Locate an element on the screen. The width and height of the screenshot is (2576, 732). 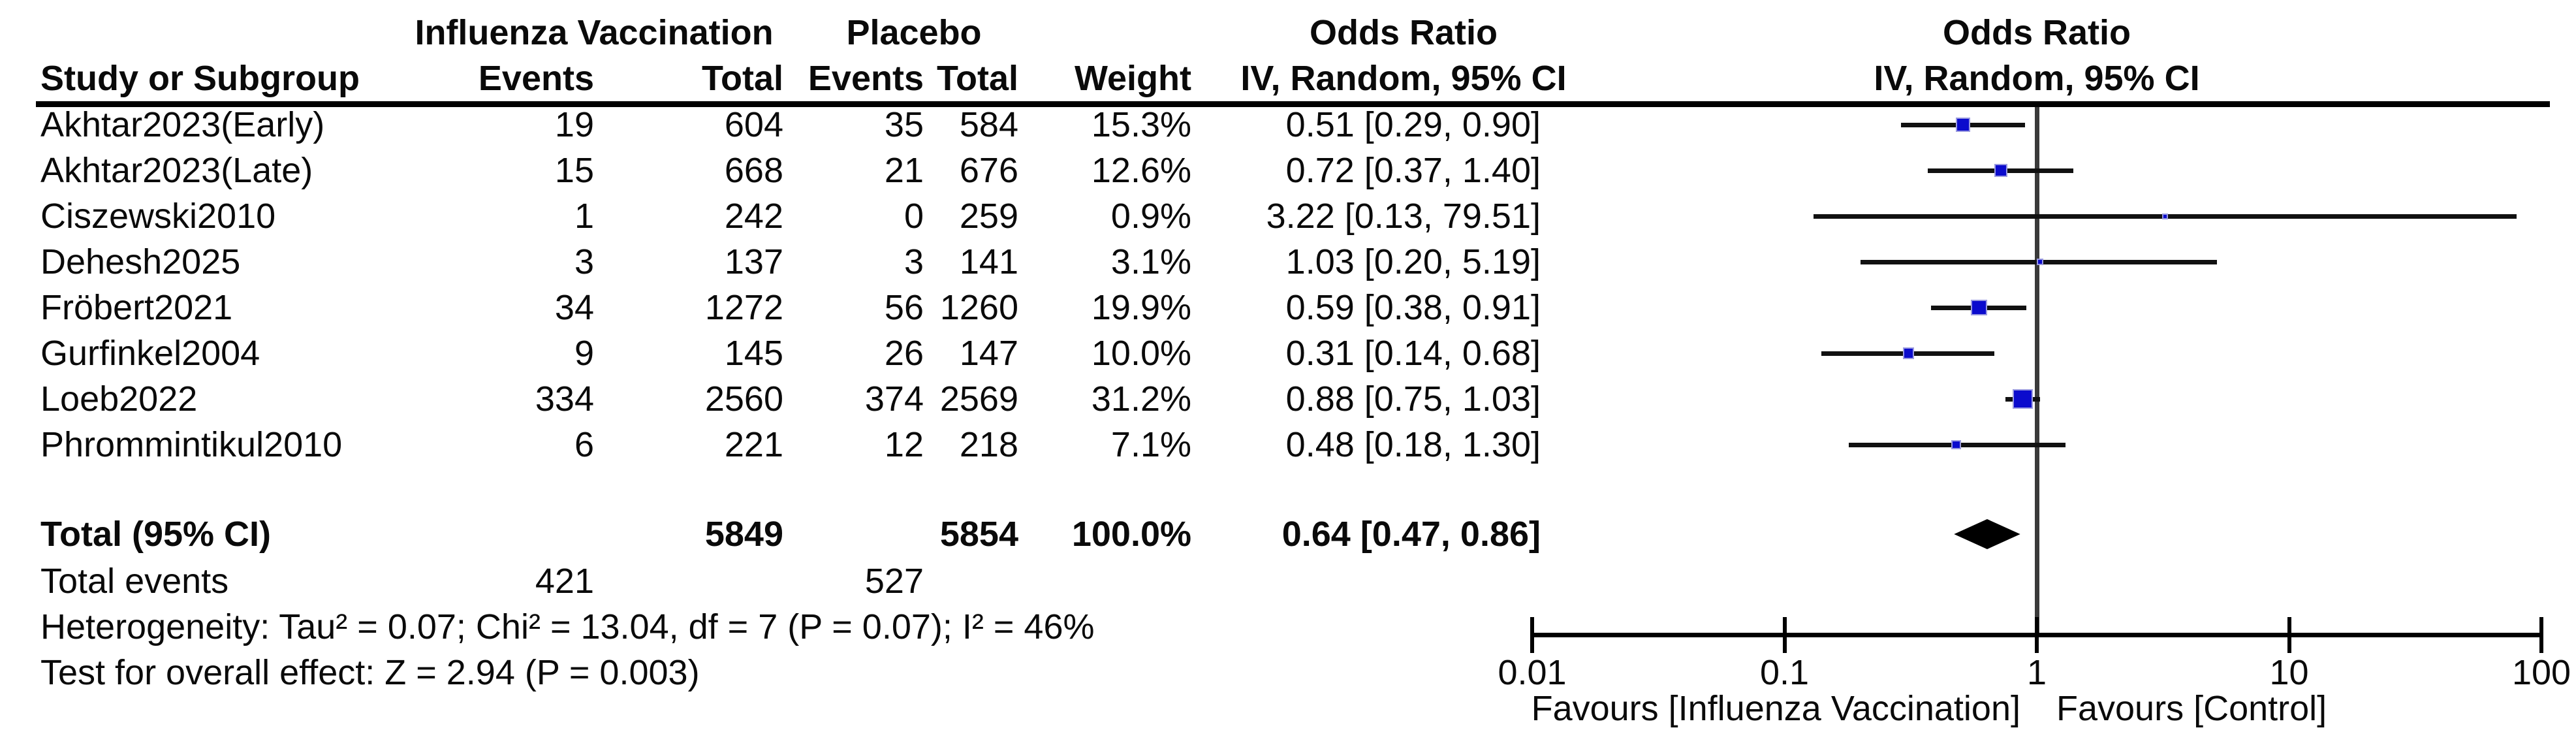
study-total-placebo: 141 is located at coordinates (988, 261).